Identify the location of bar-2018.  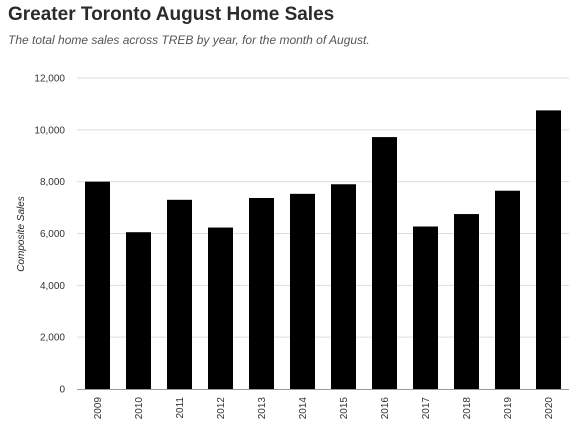
(466, 301).